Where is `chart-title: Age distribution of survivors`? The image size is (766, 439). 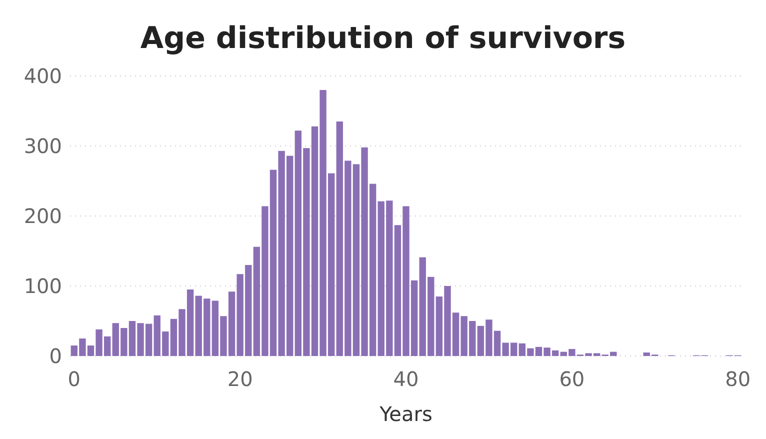 chart-title: Age distribution of survivors is located at coordinates (383, 38).